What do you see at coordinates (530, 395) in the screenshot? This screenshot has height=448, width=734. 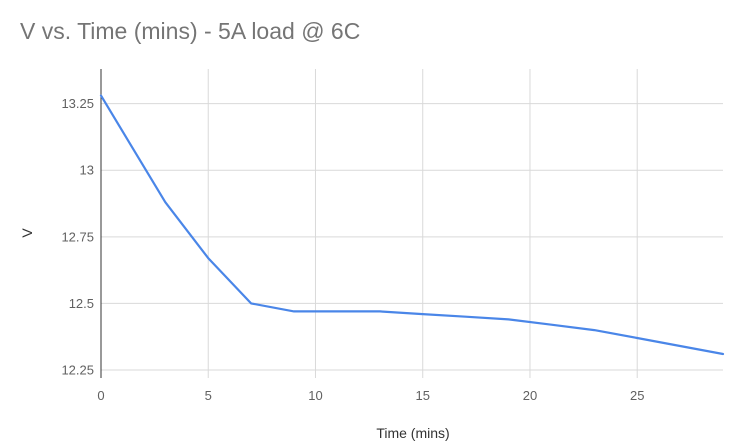 I see `x-tick-label: 20` at bounding box center [530, 395].